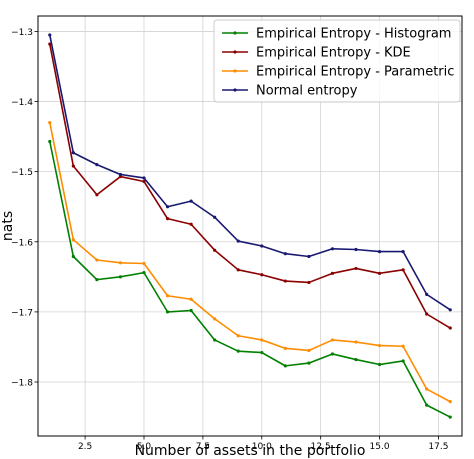 The height and width of the screenshot is (459, 474). I want to click on x-tick-label: 15.0, so click(380, 447).